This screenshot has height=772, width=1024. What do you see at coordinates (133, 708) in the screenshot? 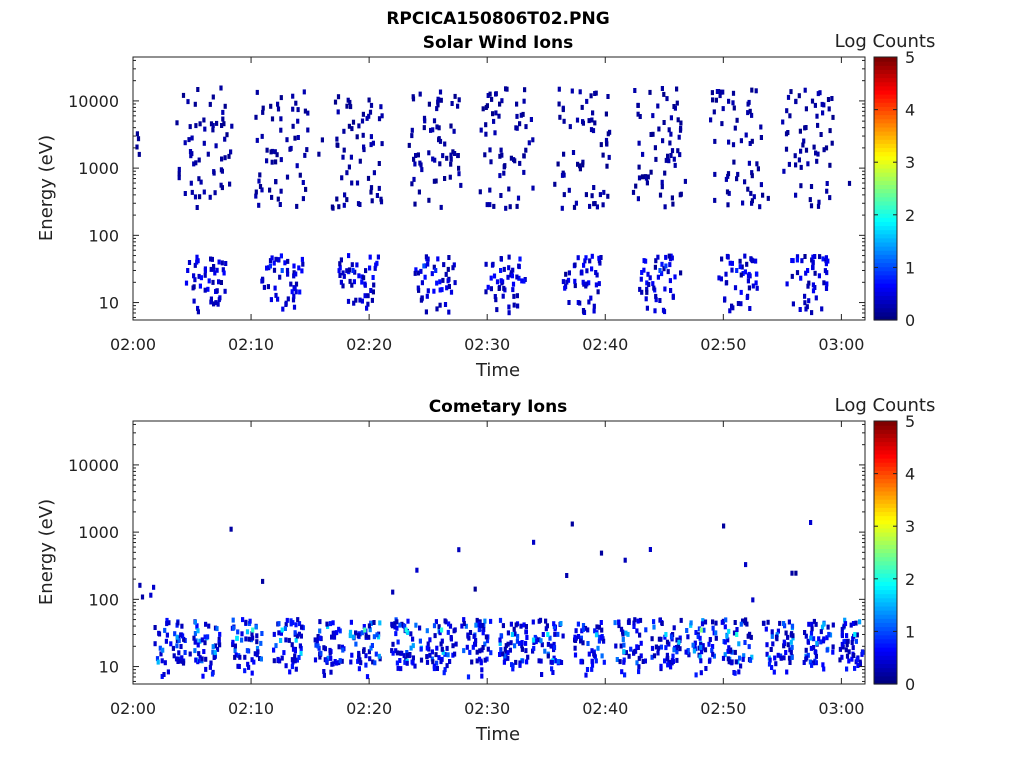
I see `x-tick-label: 02:00` at bounding box center [133, 708].